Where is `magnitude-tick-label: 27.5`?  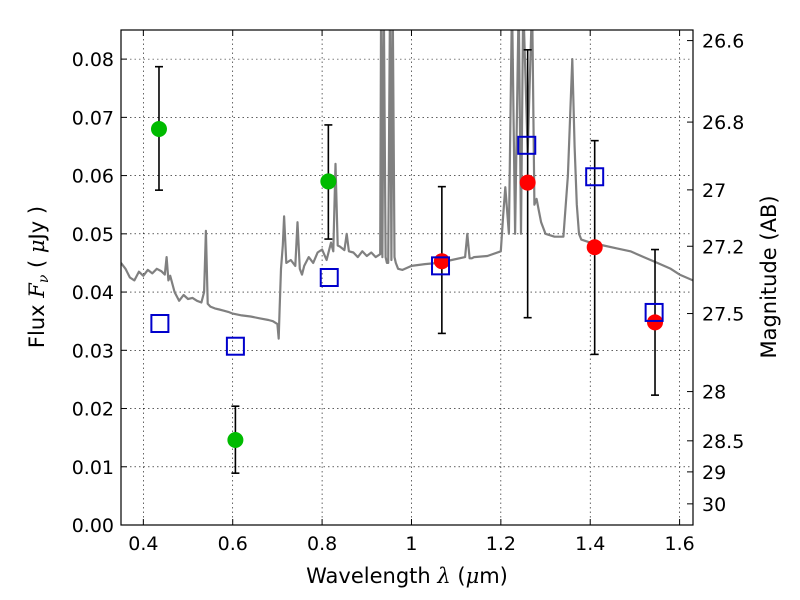
magnitude-tick-label: 27.5 is located at coordinates (723, 315).